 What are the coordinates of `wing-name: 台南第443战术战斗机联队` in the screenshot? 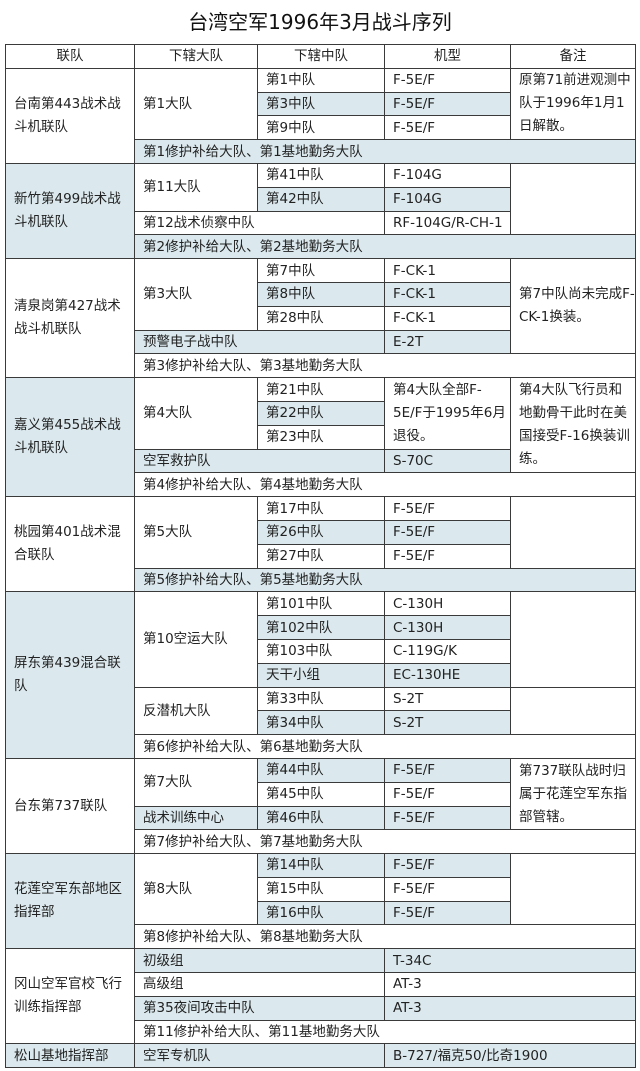 It's located at (70, 115).